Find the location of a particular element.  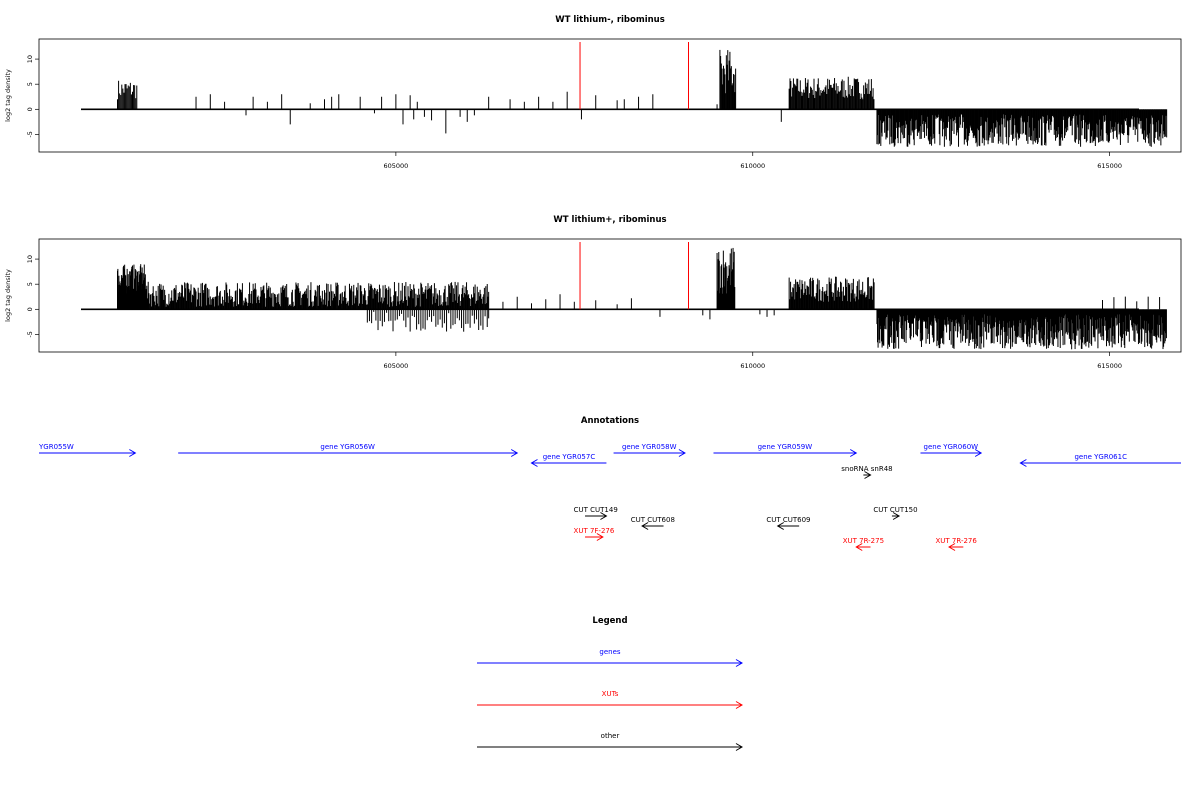

annotation-label: gene YGR057C is located at coordinates (569, 457).